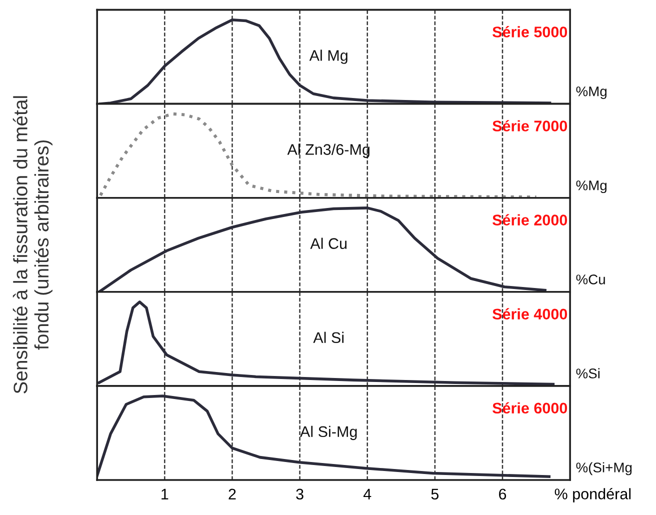 This screenshot has width=656, height=515. What do you see at coordinates (604, 469) in the screenshot?
I see `text: %(Si+Mg` at bounding box center [604, 469].